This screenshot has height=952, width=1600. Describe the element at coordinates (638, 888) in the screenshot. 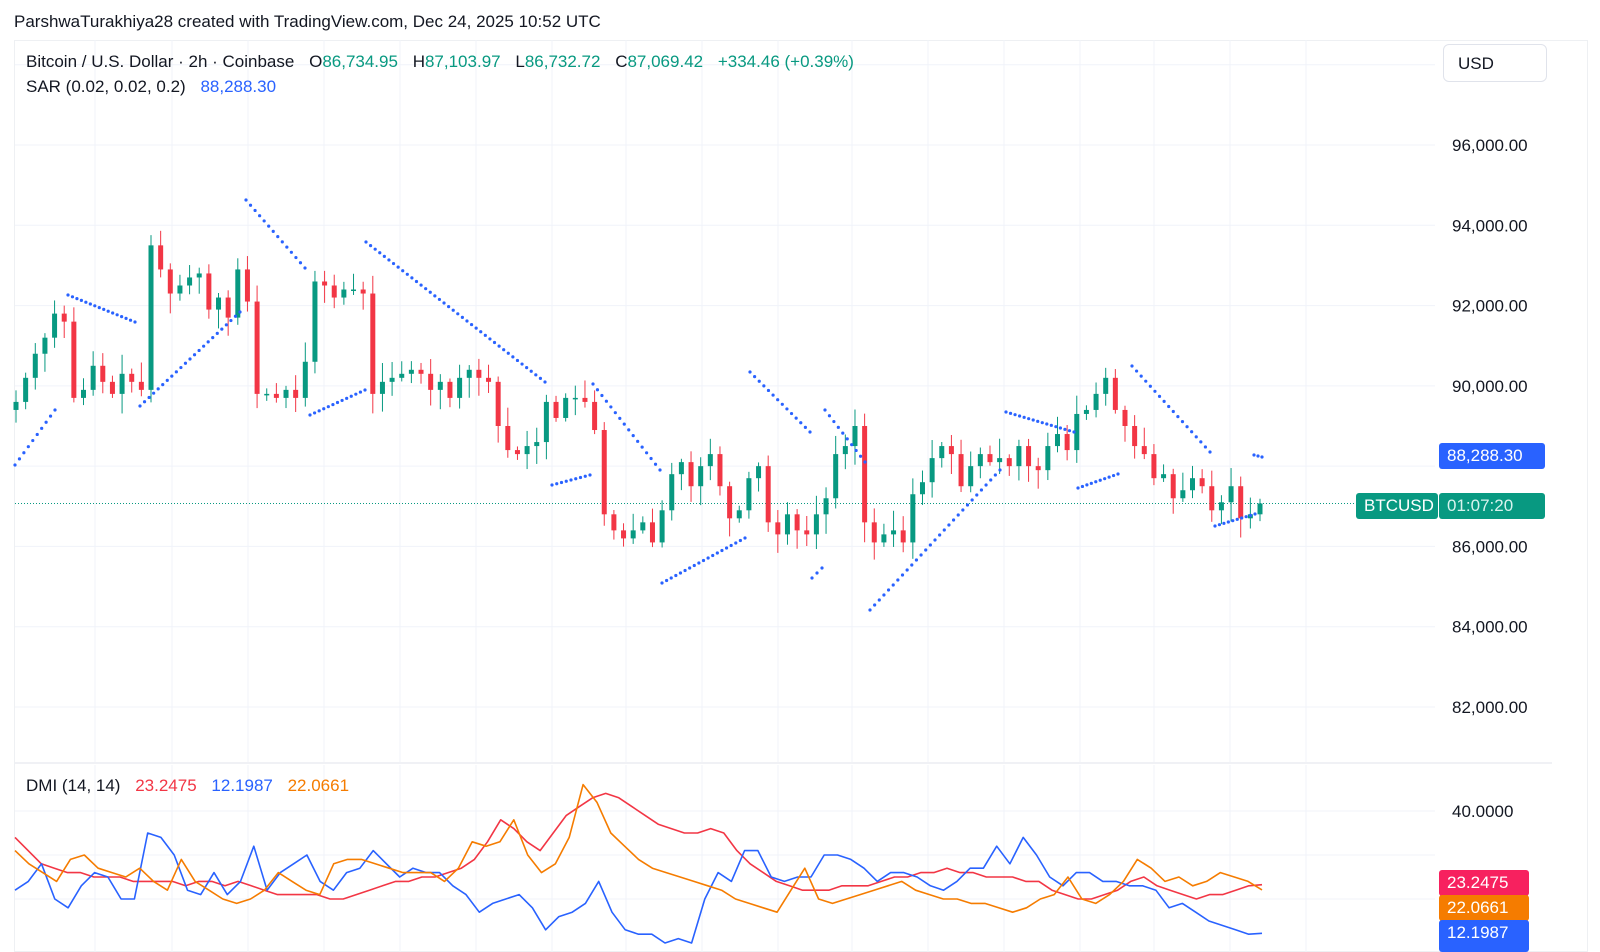

I see `dmi-line-di` at that location.